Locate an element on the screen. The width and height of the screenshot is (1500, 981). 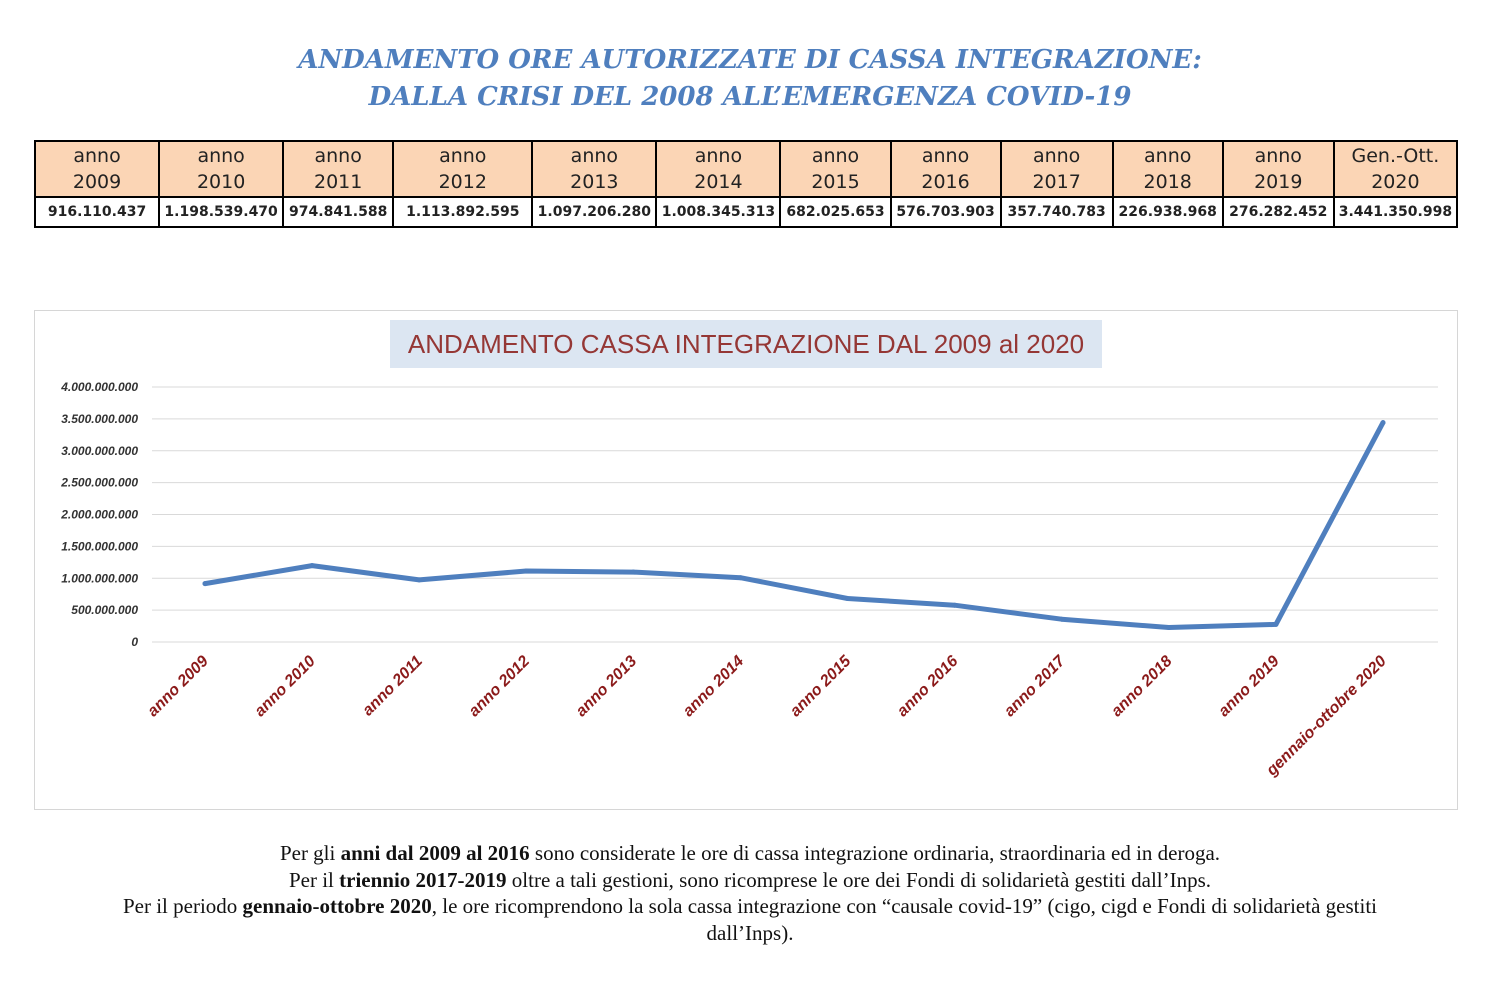
table-header-year: 2012 is located at coordinates (462, 182).